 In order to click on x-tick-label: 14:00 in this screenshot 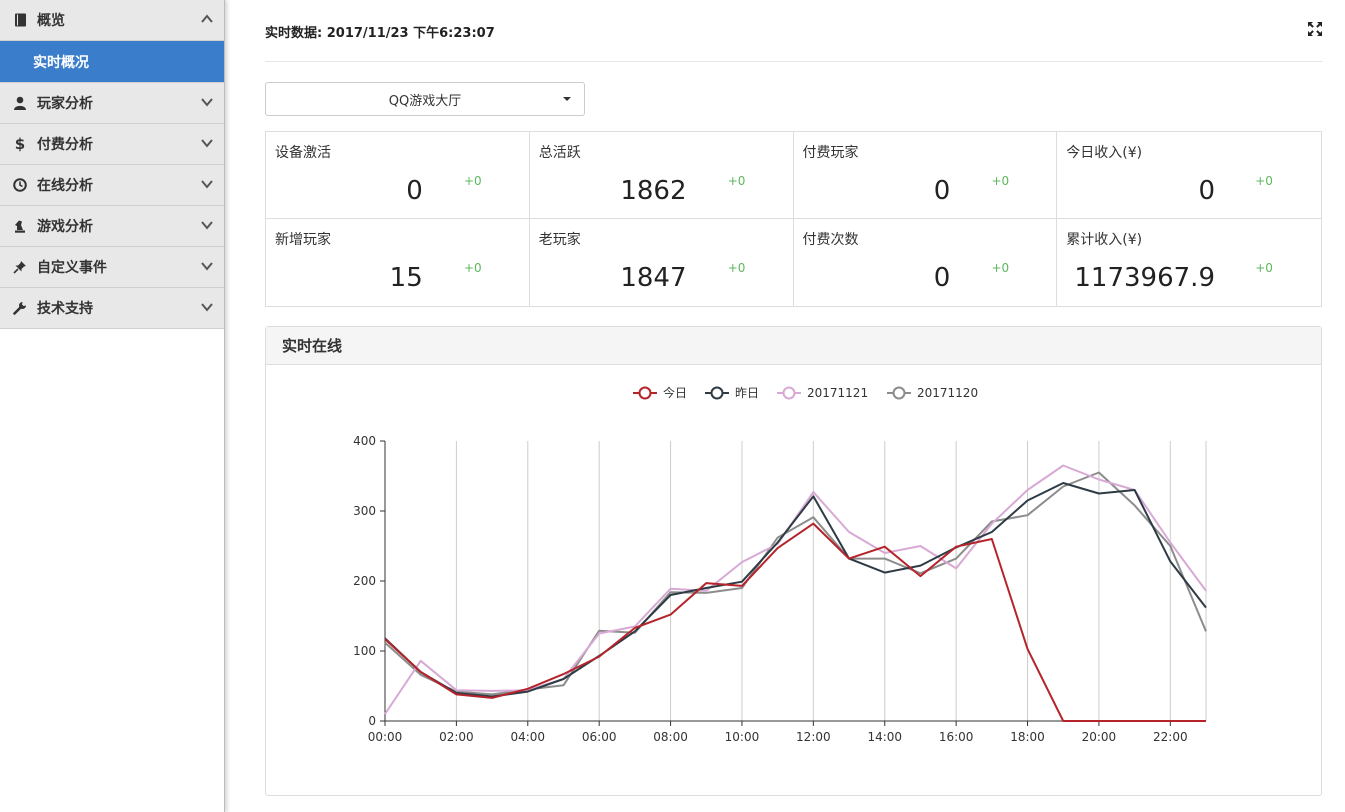, I will do `click(884, 737)`.